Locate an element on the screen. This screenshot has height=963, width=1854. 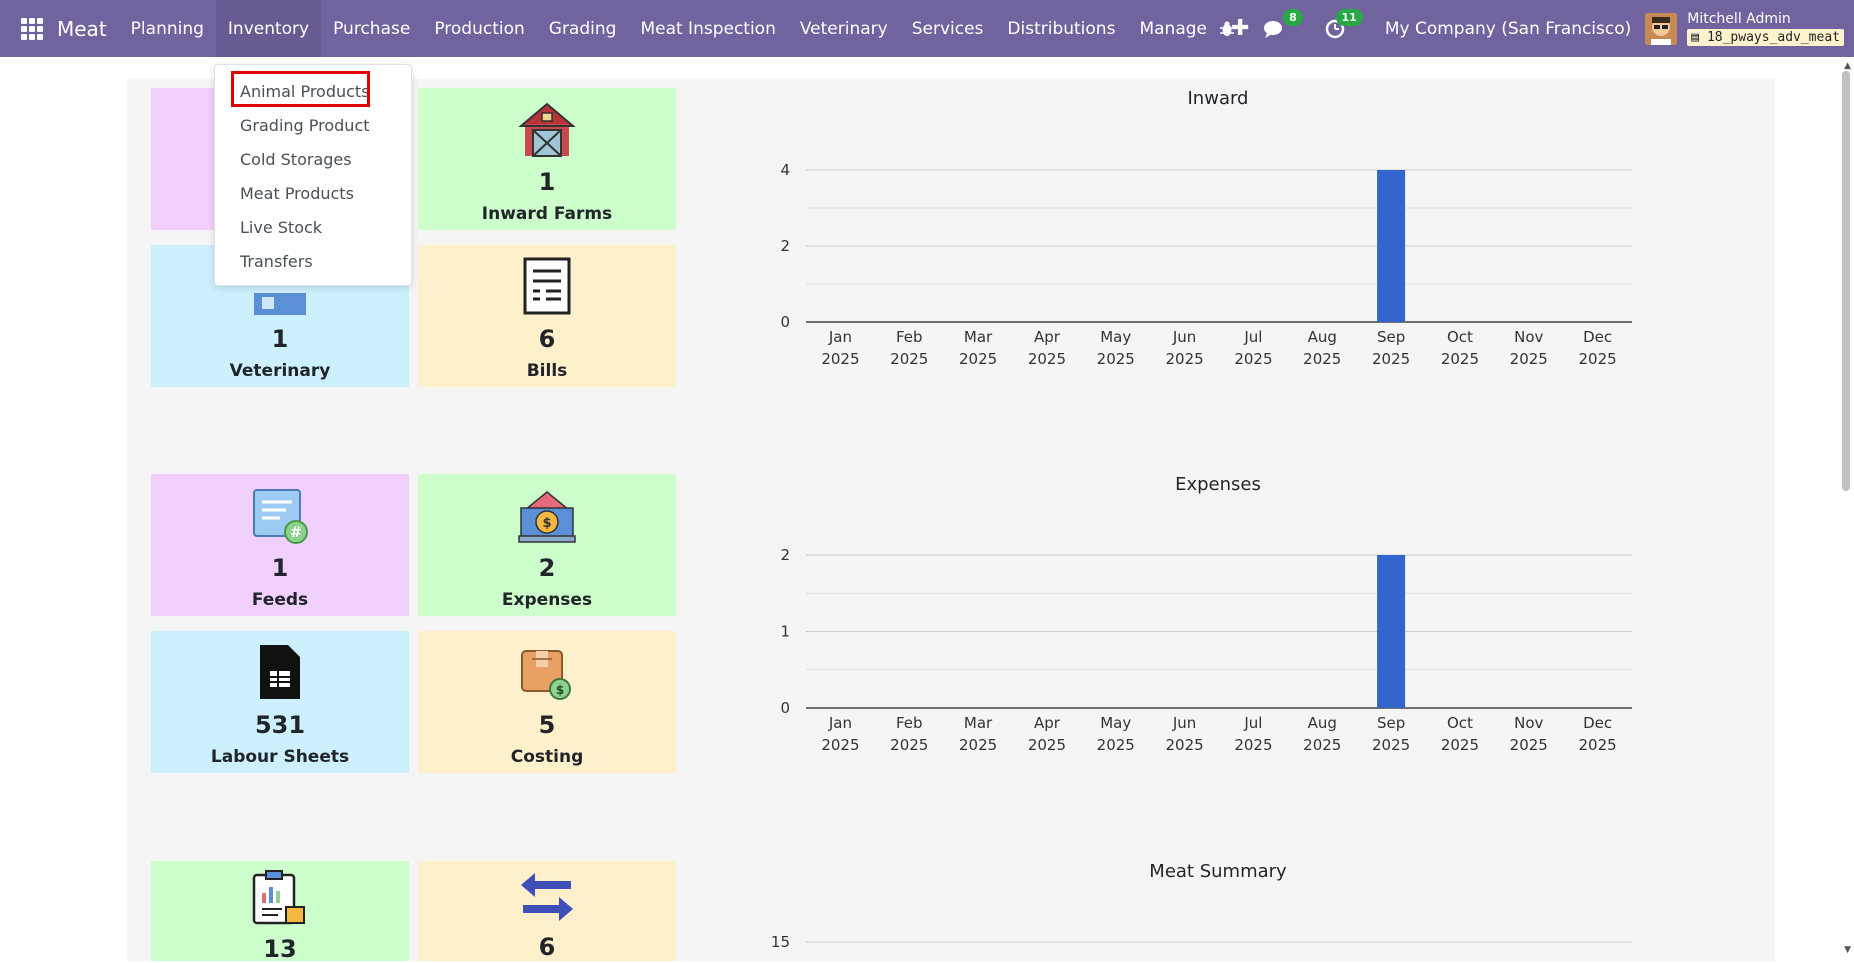
tile-label: Labour Sheets is located at coordinates (280, 757).